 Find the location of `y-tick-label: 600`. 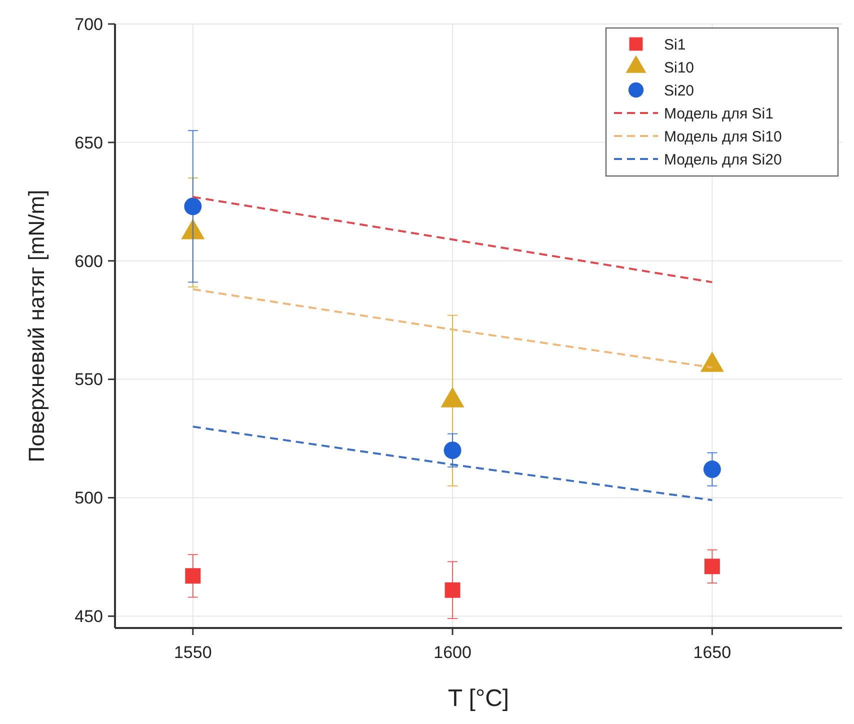

y-tick-label: 600 is located at coordinates (88, 261).